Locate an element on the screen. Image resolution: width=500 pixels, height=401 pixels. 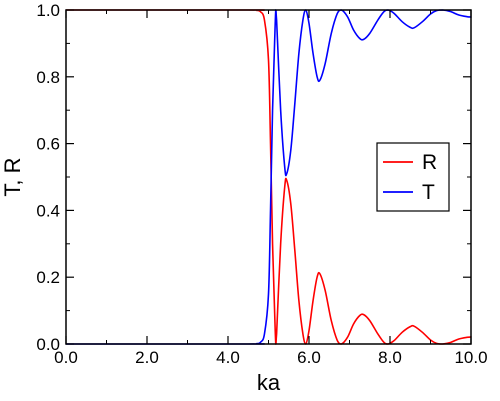
x-tick-label: 6.0 is located at coordinates (309, 357).